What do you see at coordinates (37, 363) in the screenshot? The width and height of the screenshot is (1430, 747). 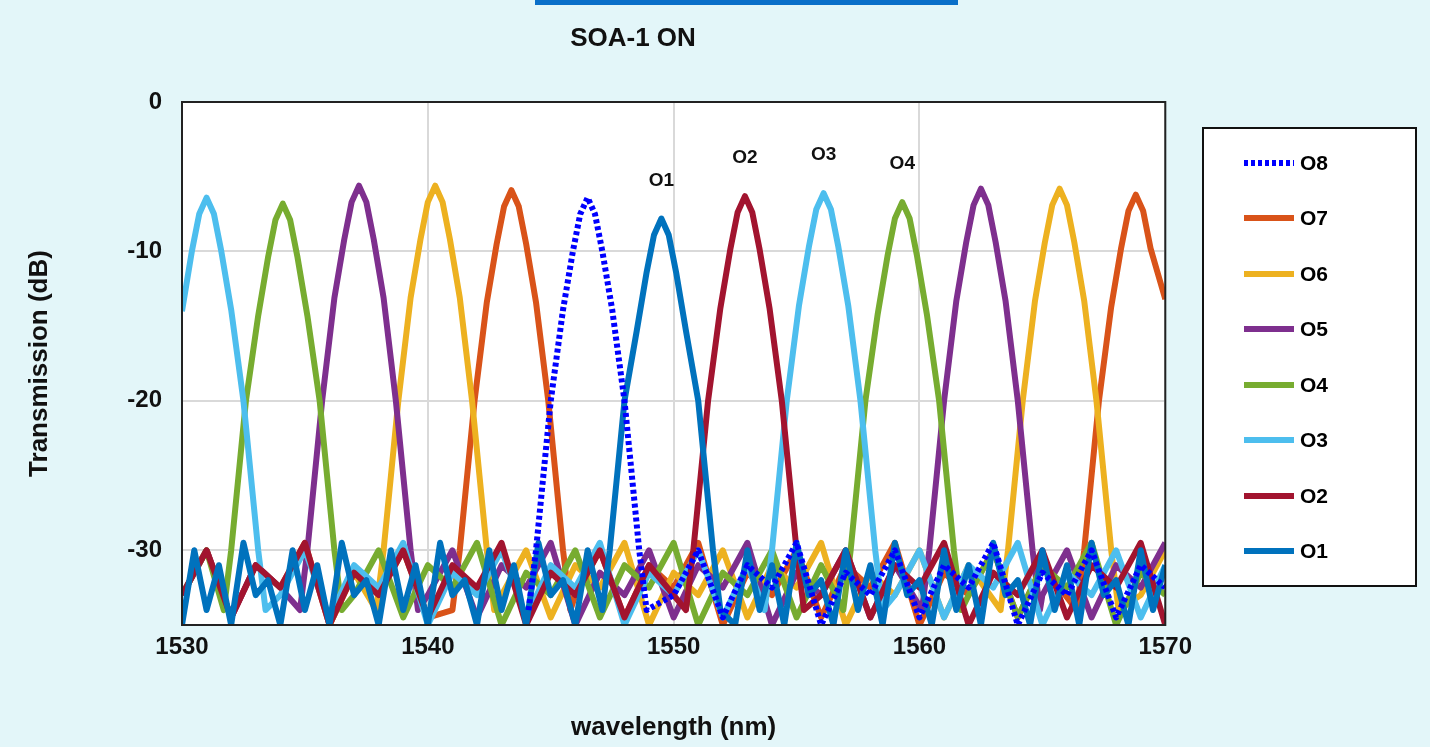 I see `y-axis-title: Transmission (dB)` at bounding box center [37, 363].